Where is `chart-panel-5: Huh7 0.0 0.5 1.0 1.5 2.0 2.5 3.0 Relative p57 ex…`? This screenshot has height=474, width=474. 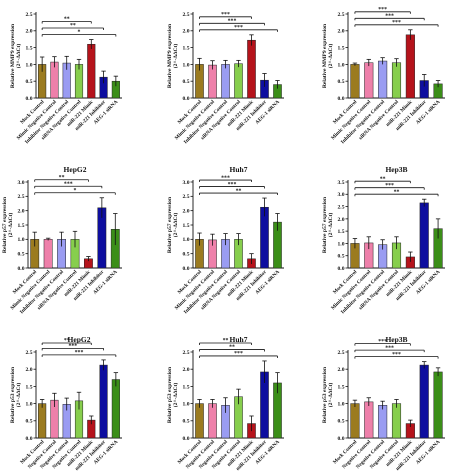 chart-panel-5: Huh7 0.0 0.5 1.0 1.5 2.0 2.5 3.0 Relative p57 ex… is located at coordinates (225, 240).